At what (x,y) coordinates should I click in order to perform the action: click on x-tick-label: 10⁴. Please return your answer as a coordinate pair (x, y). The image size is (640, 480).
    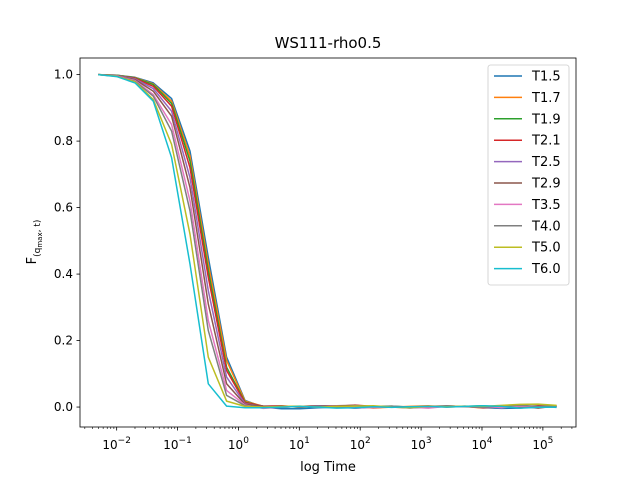
    Looking at the image, I should click on (481, 444).